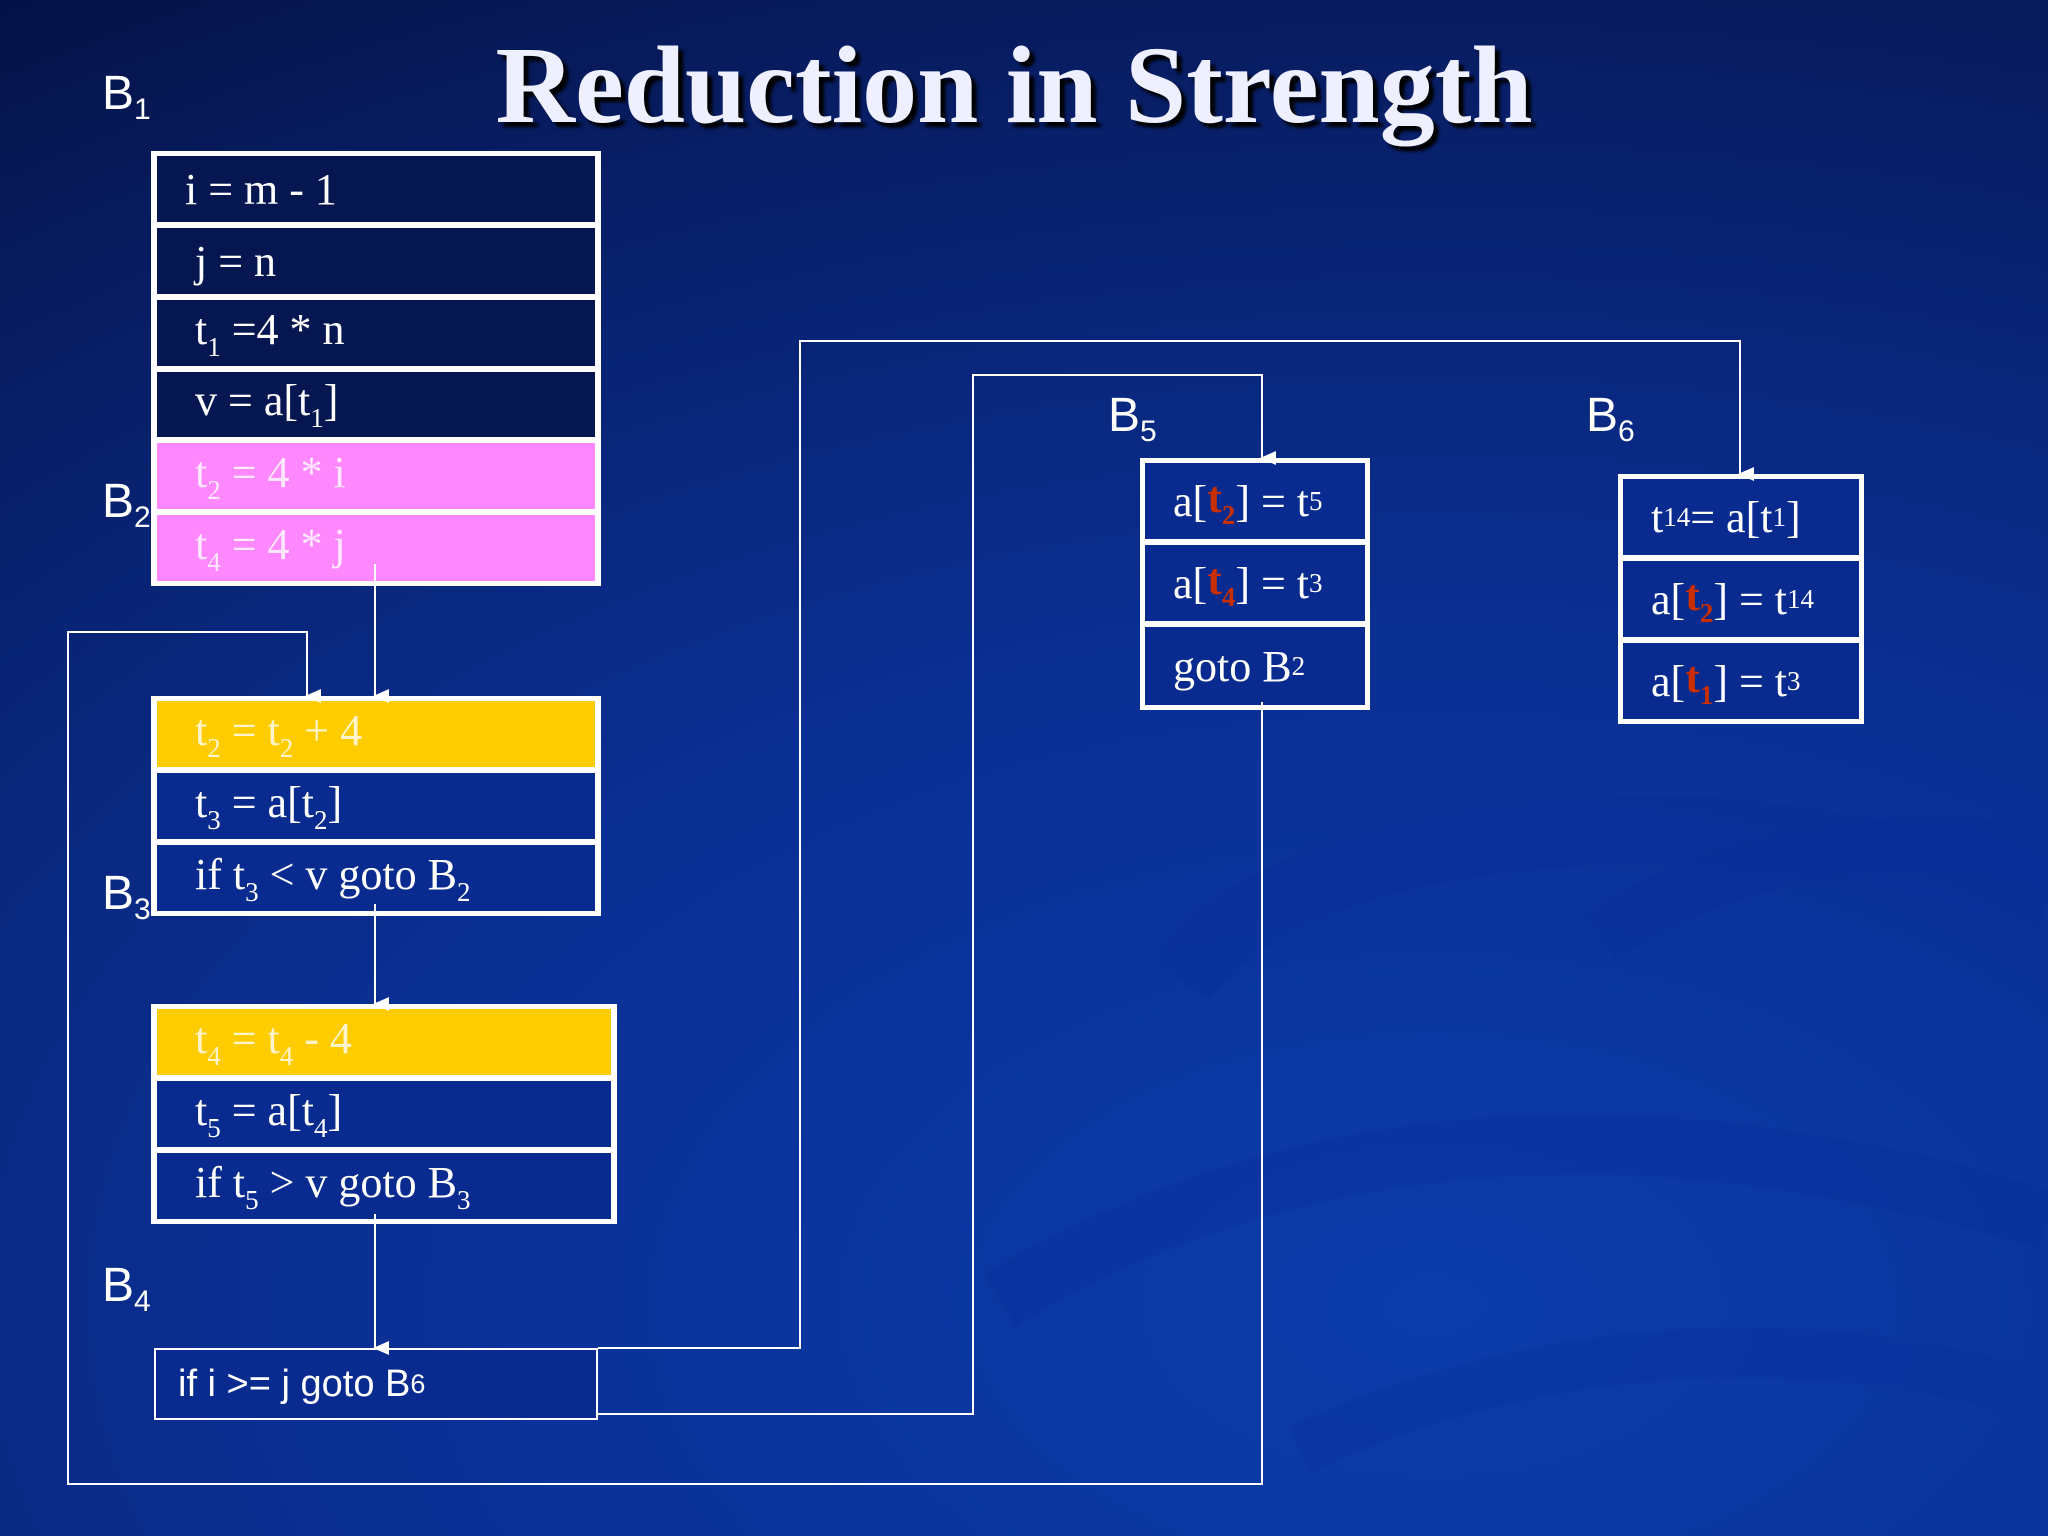  What do you see at coordinates (376, 878) in the screenshot?
I see `b2-stmt-branch: if t3 < v goto B2` at bounding box center [376, 878].